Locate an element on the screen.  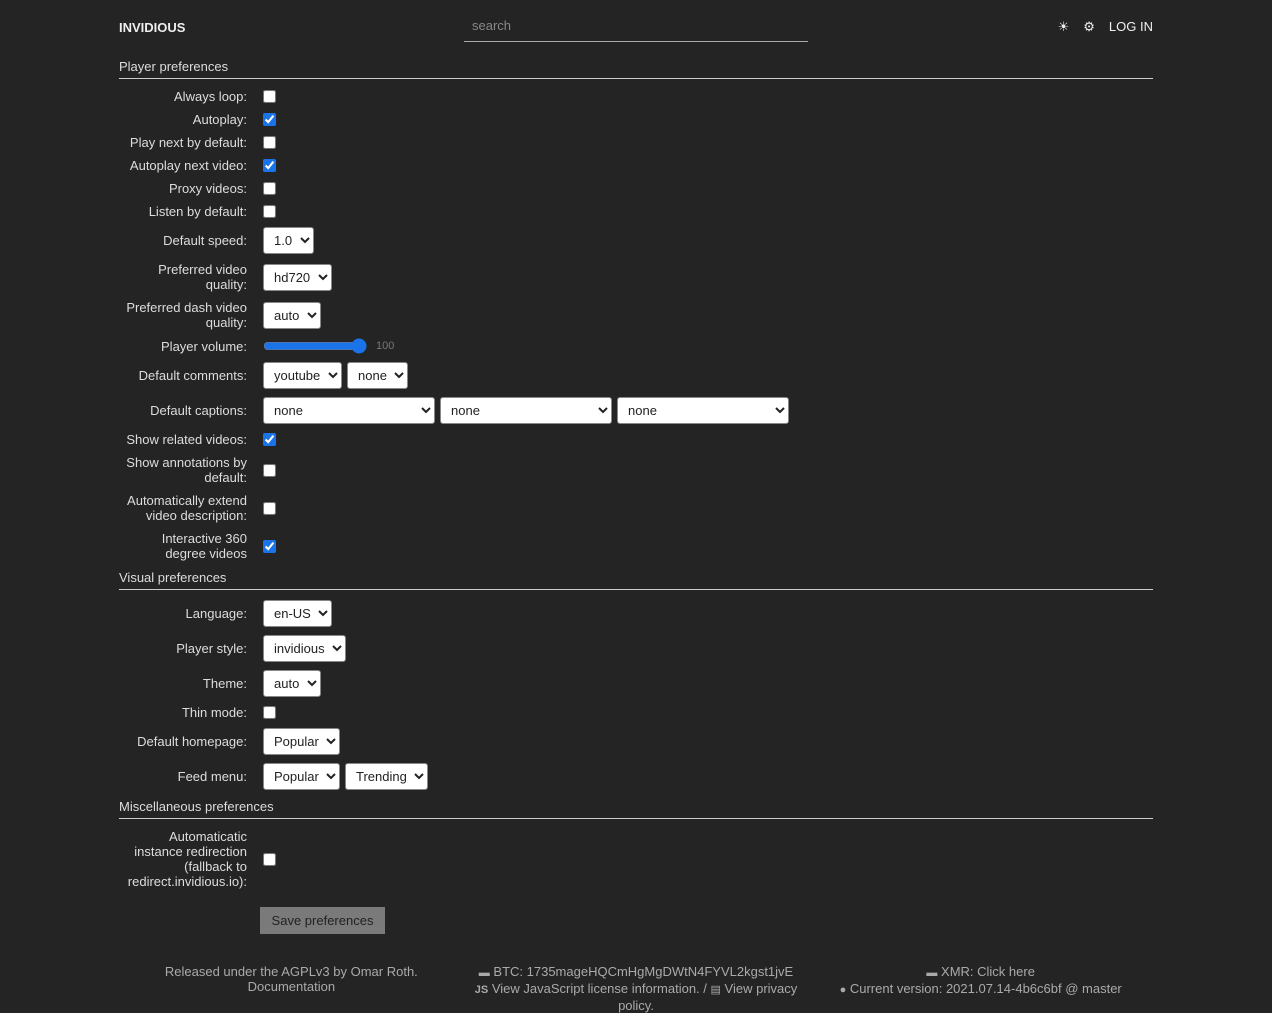
pref-label: Language: is located at coordinates (216, 613).